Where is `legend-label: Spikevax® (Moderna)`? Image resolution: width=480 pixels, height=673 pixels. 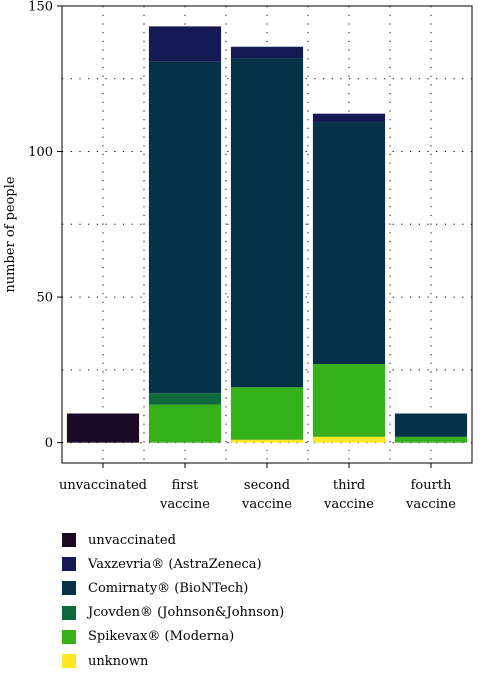 legend-label: Spikevax® (Moderna) is located at coordinates (161, 637).